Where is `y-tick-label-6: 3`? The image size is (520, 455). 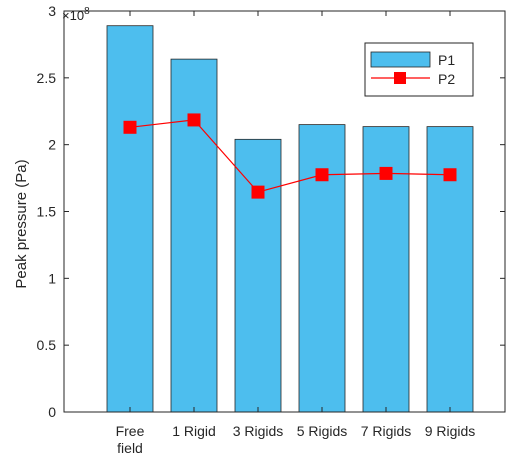
y-tick-label-6: 3 is located at coordinates (52, 11).